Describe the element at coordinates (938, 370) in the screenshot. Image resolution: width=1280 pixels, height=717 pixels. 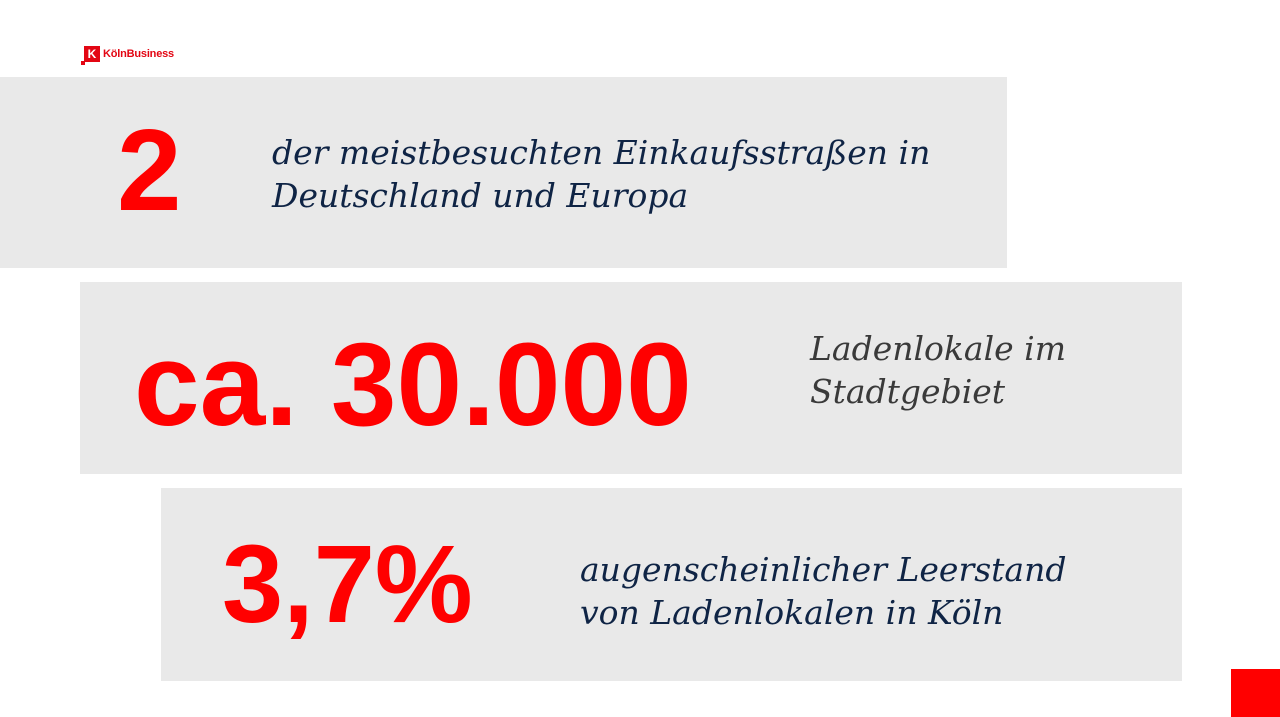
I see `fact-description-retail-units: Ladenlokale im Stadtgebiet` at that location.